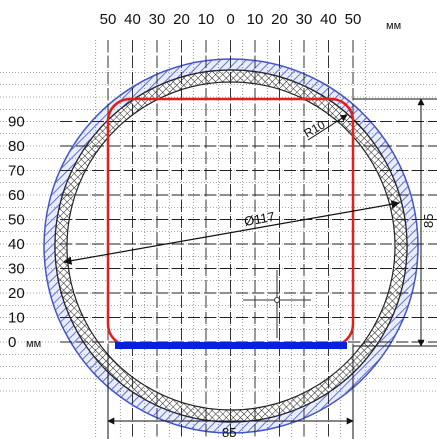  What do you see at coordinates (16, 146) in the screenshot?
I see `y-tick-label: 80` at bounding box center [16, 146].